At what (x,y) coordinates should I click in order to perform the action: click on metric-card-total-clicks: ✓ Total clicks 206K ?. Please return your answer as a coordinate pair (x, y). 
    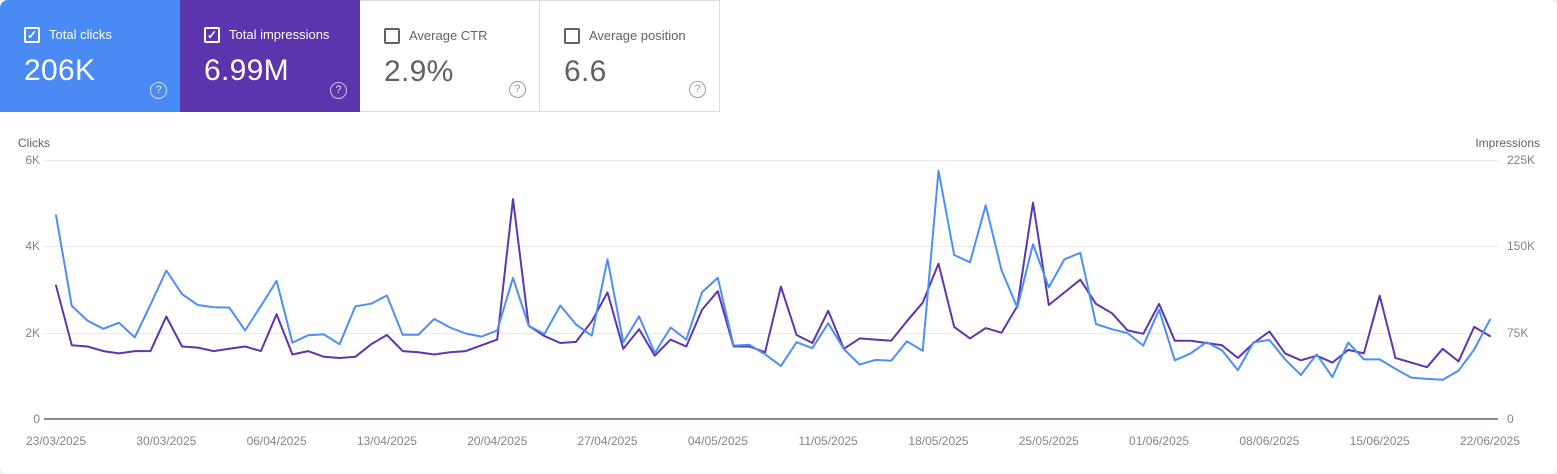
    Looking at the image, I should click on (90, 56).